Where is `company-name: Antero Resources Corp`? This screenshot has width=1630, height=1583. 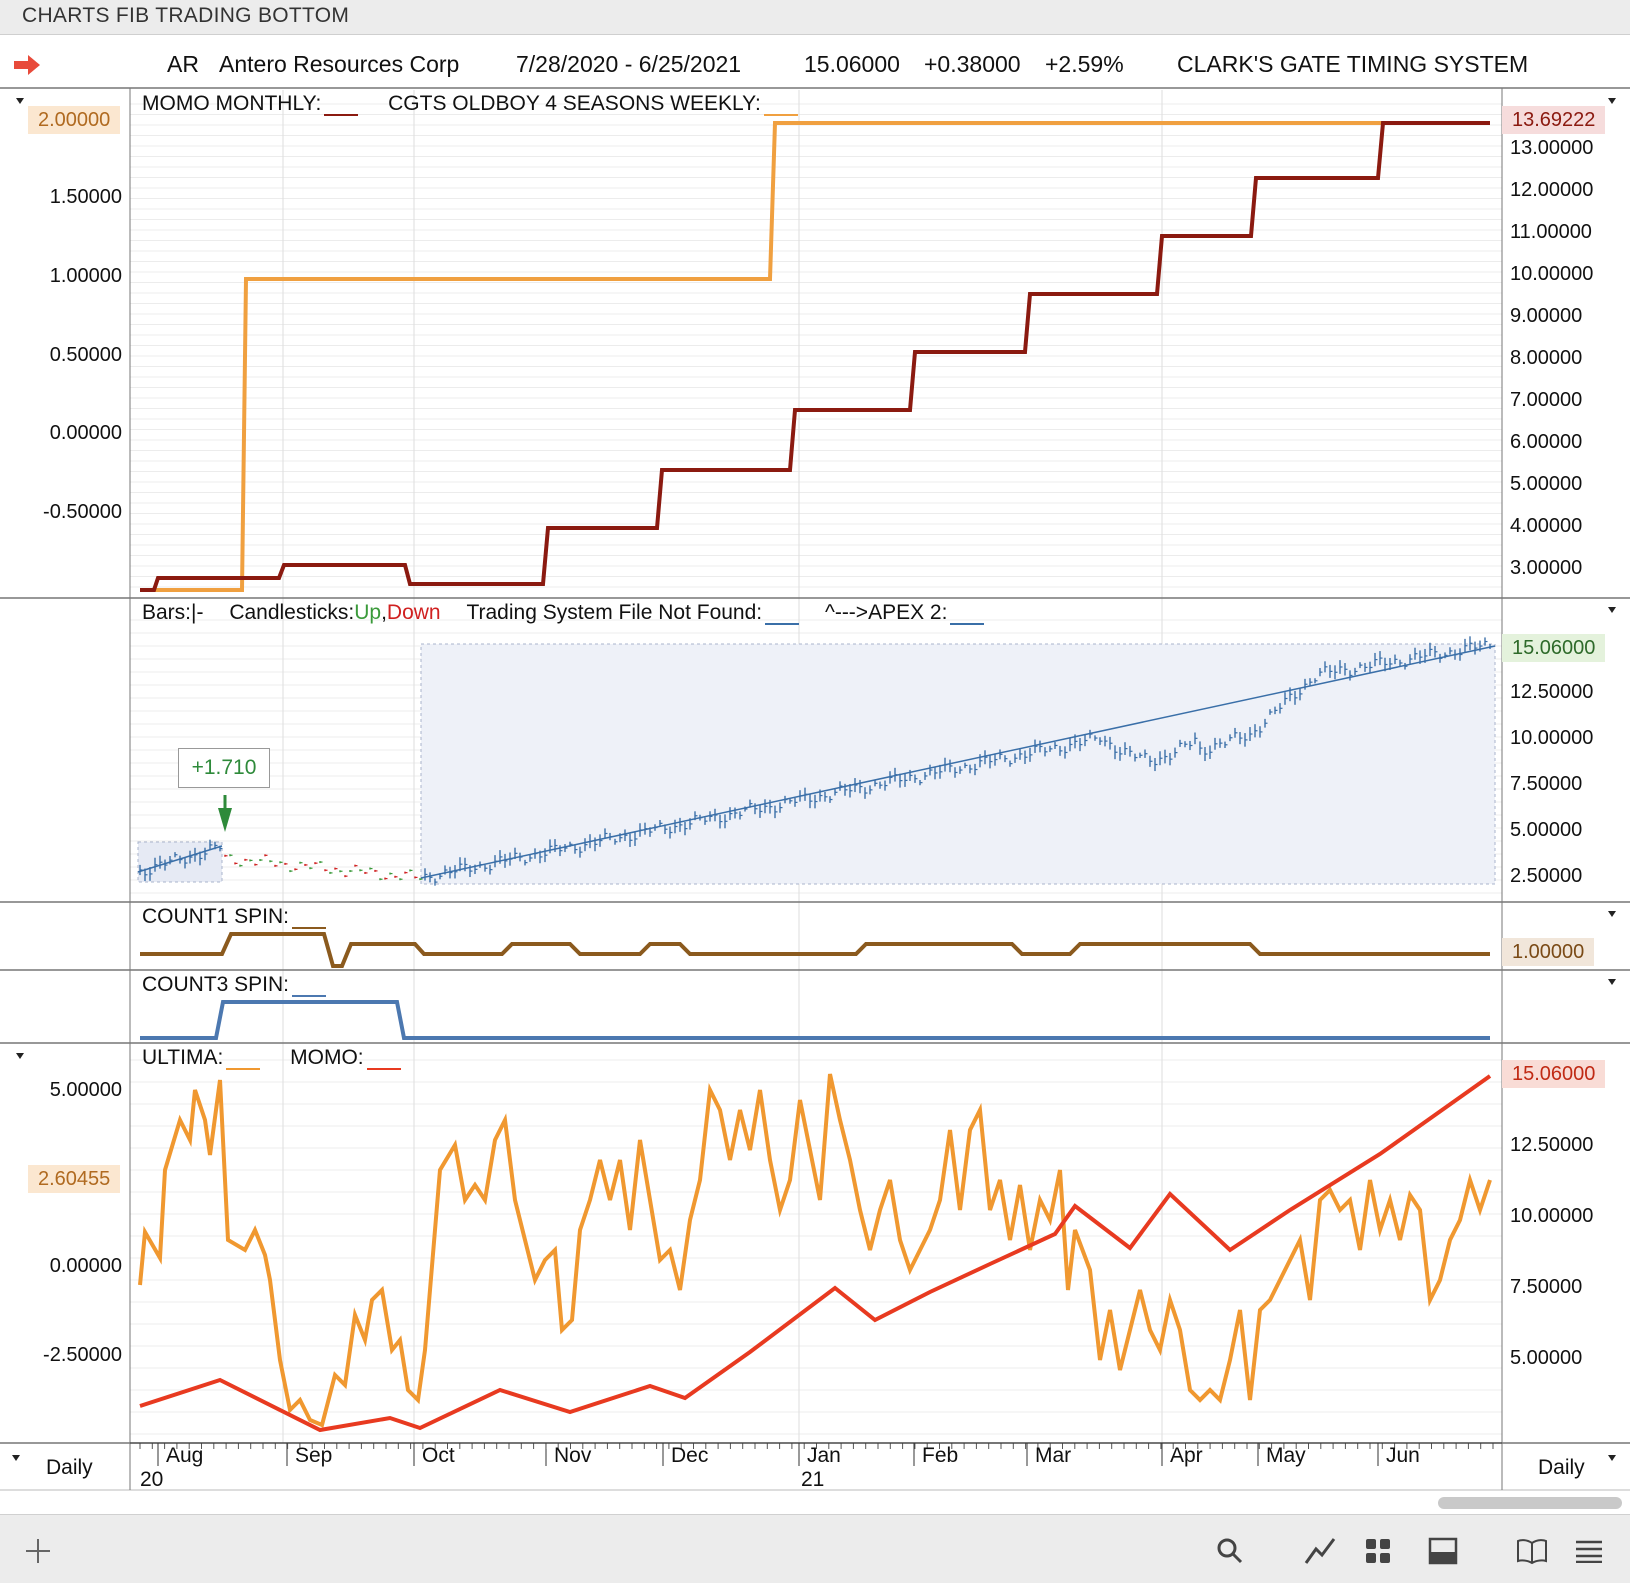 company-name: Antero Resources Corp is located at coordinates (339, 64).